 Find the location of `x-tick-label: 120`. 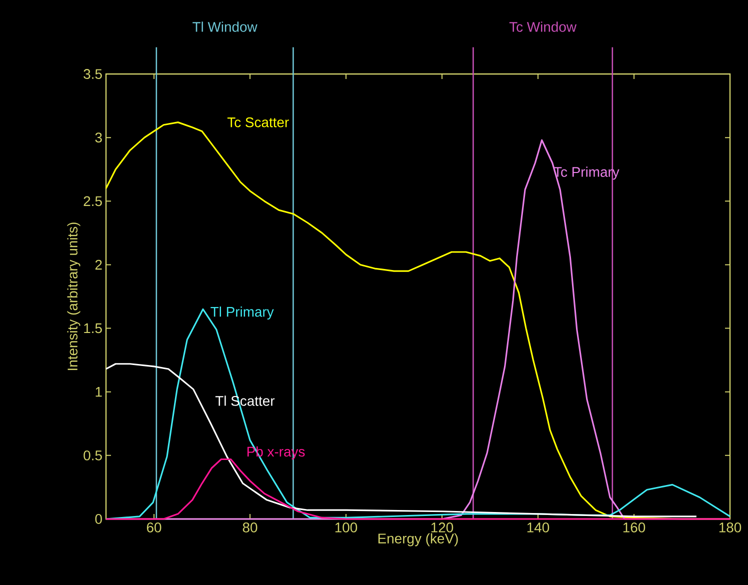

x-tick-label: 120 is located at coordinates (442, 527).